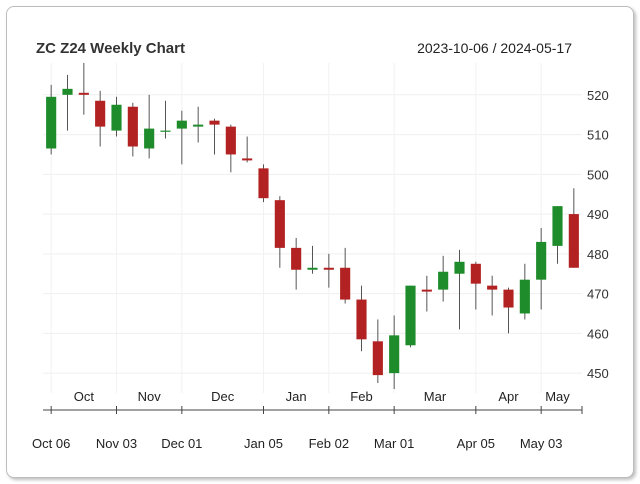 The image size is (640, 484). I want to click on y-tick-label: 490, so click(598, 214).